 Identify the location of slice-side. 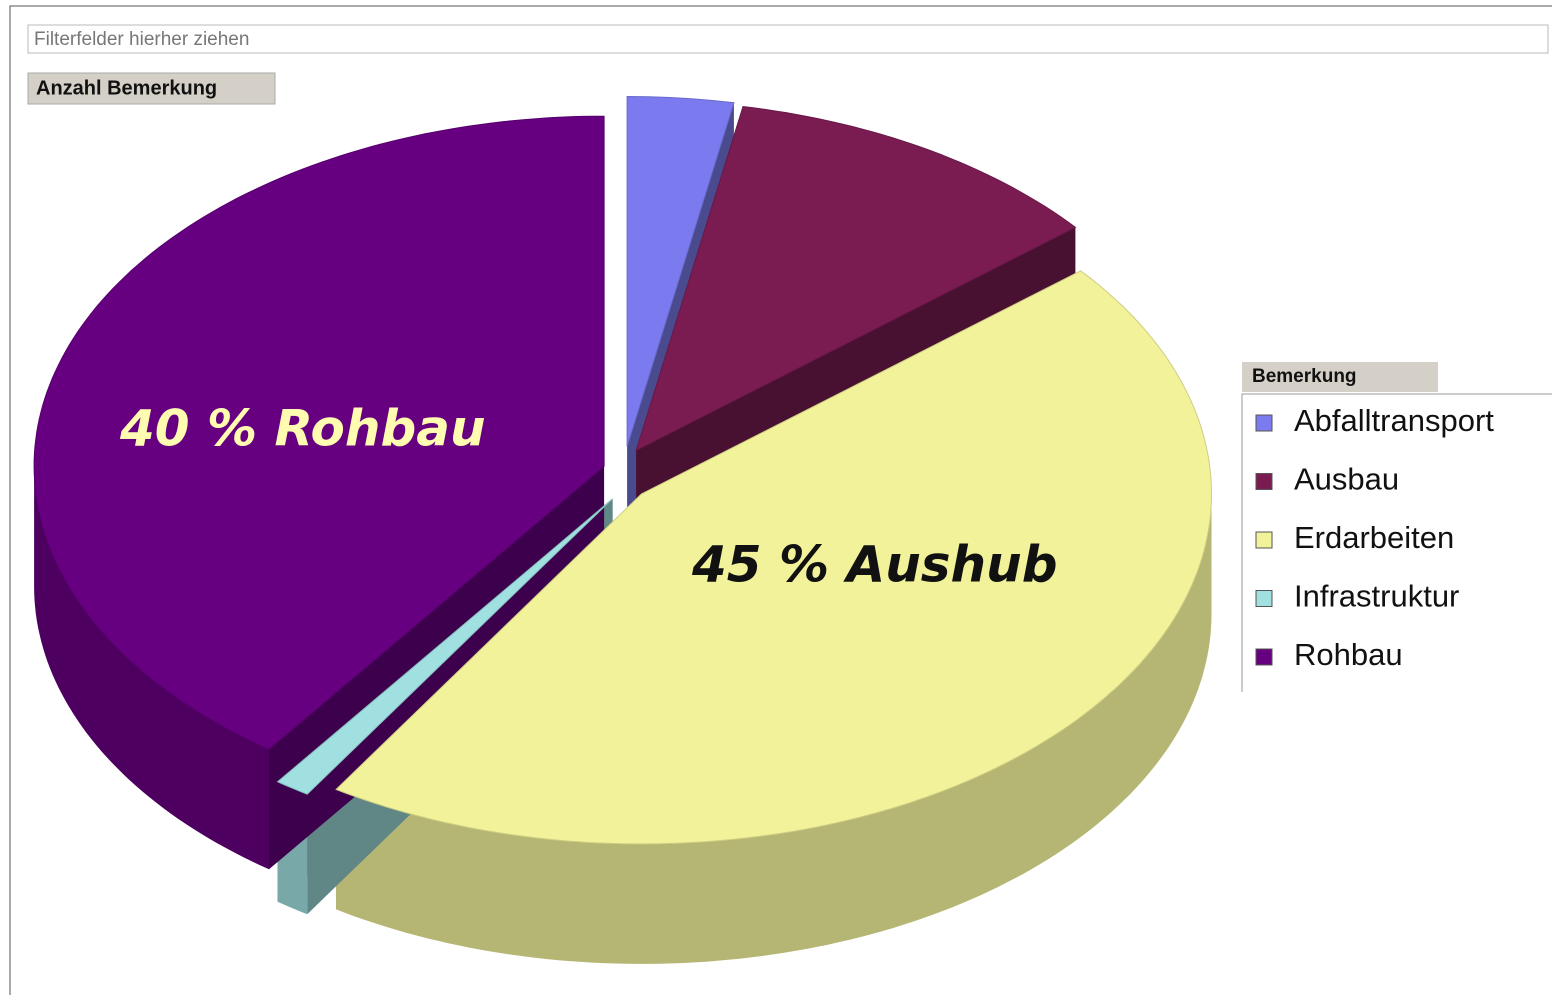
(151, 668).